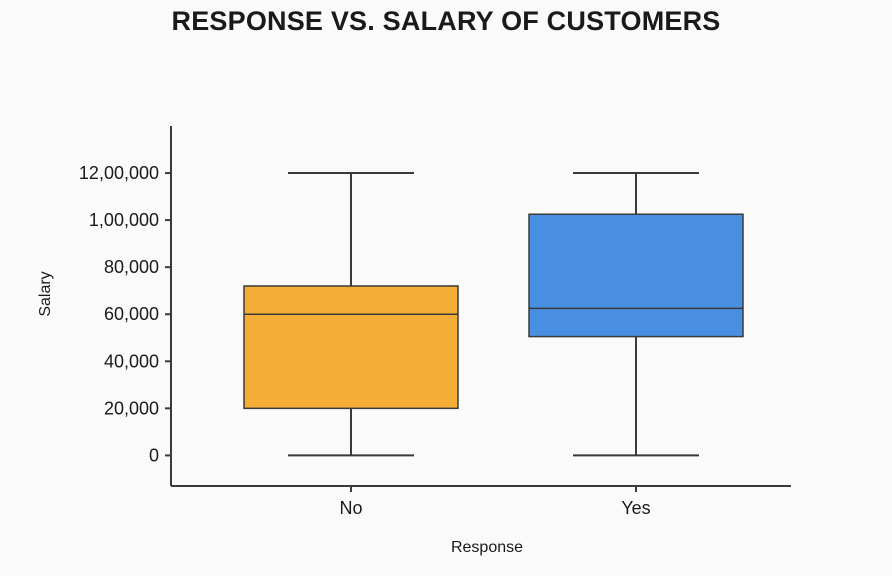 The height and width of the screenshot is (576, 892). I want to click on y-tick-label: 80,000, so click(131, 267).